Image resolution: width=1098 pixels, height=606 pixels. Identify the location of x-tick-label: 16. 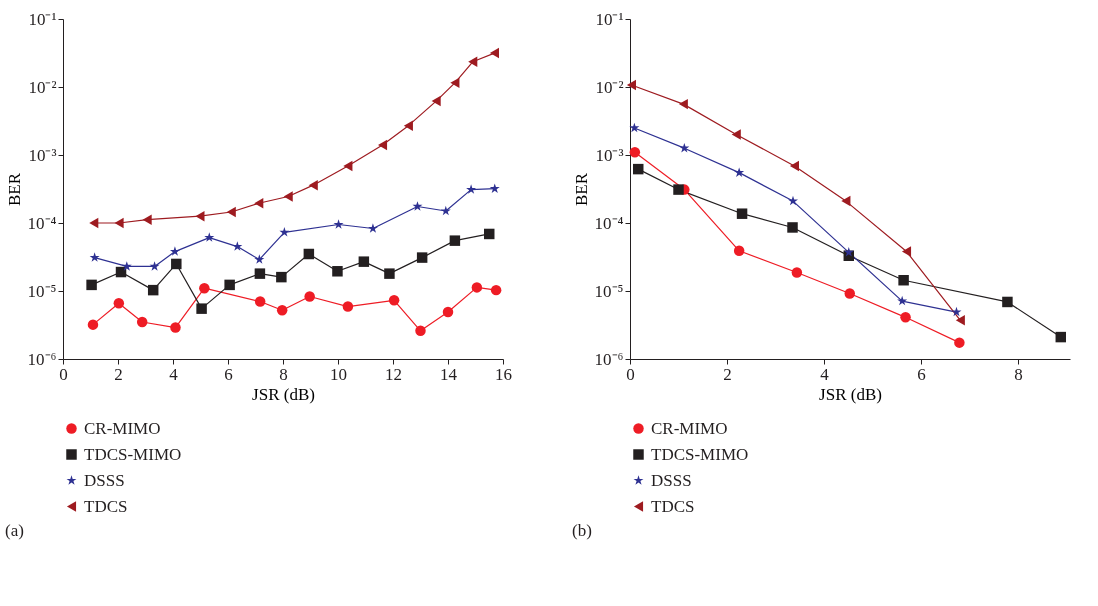
(503, 374).